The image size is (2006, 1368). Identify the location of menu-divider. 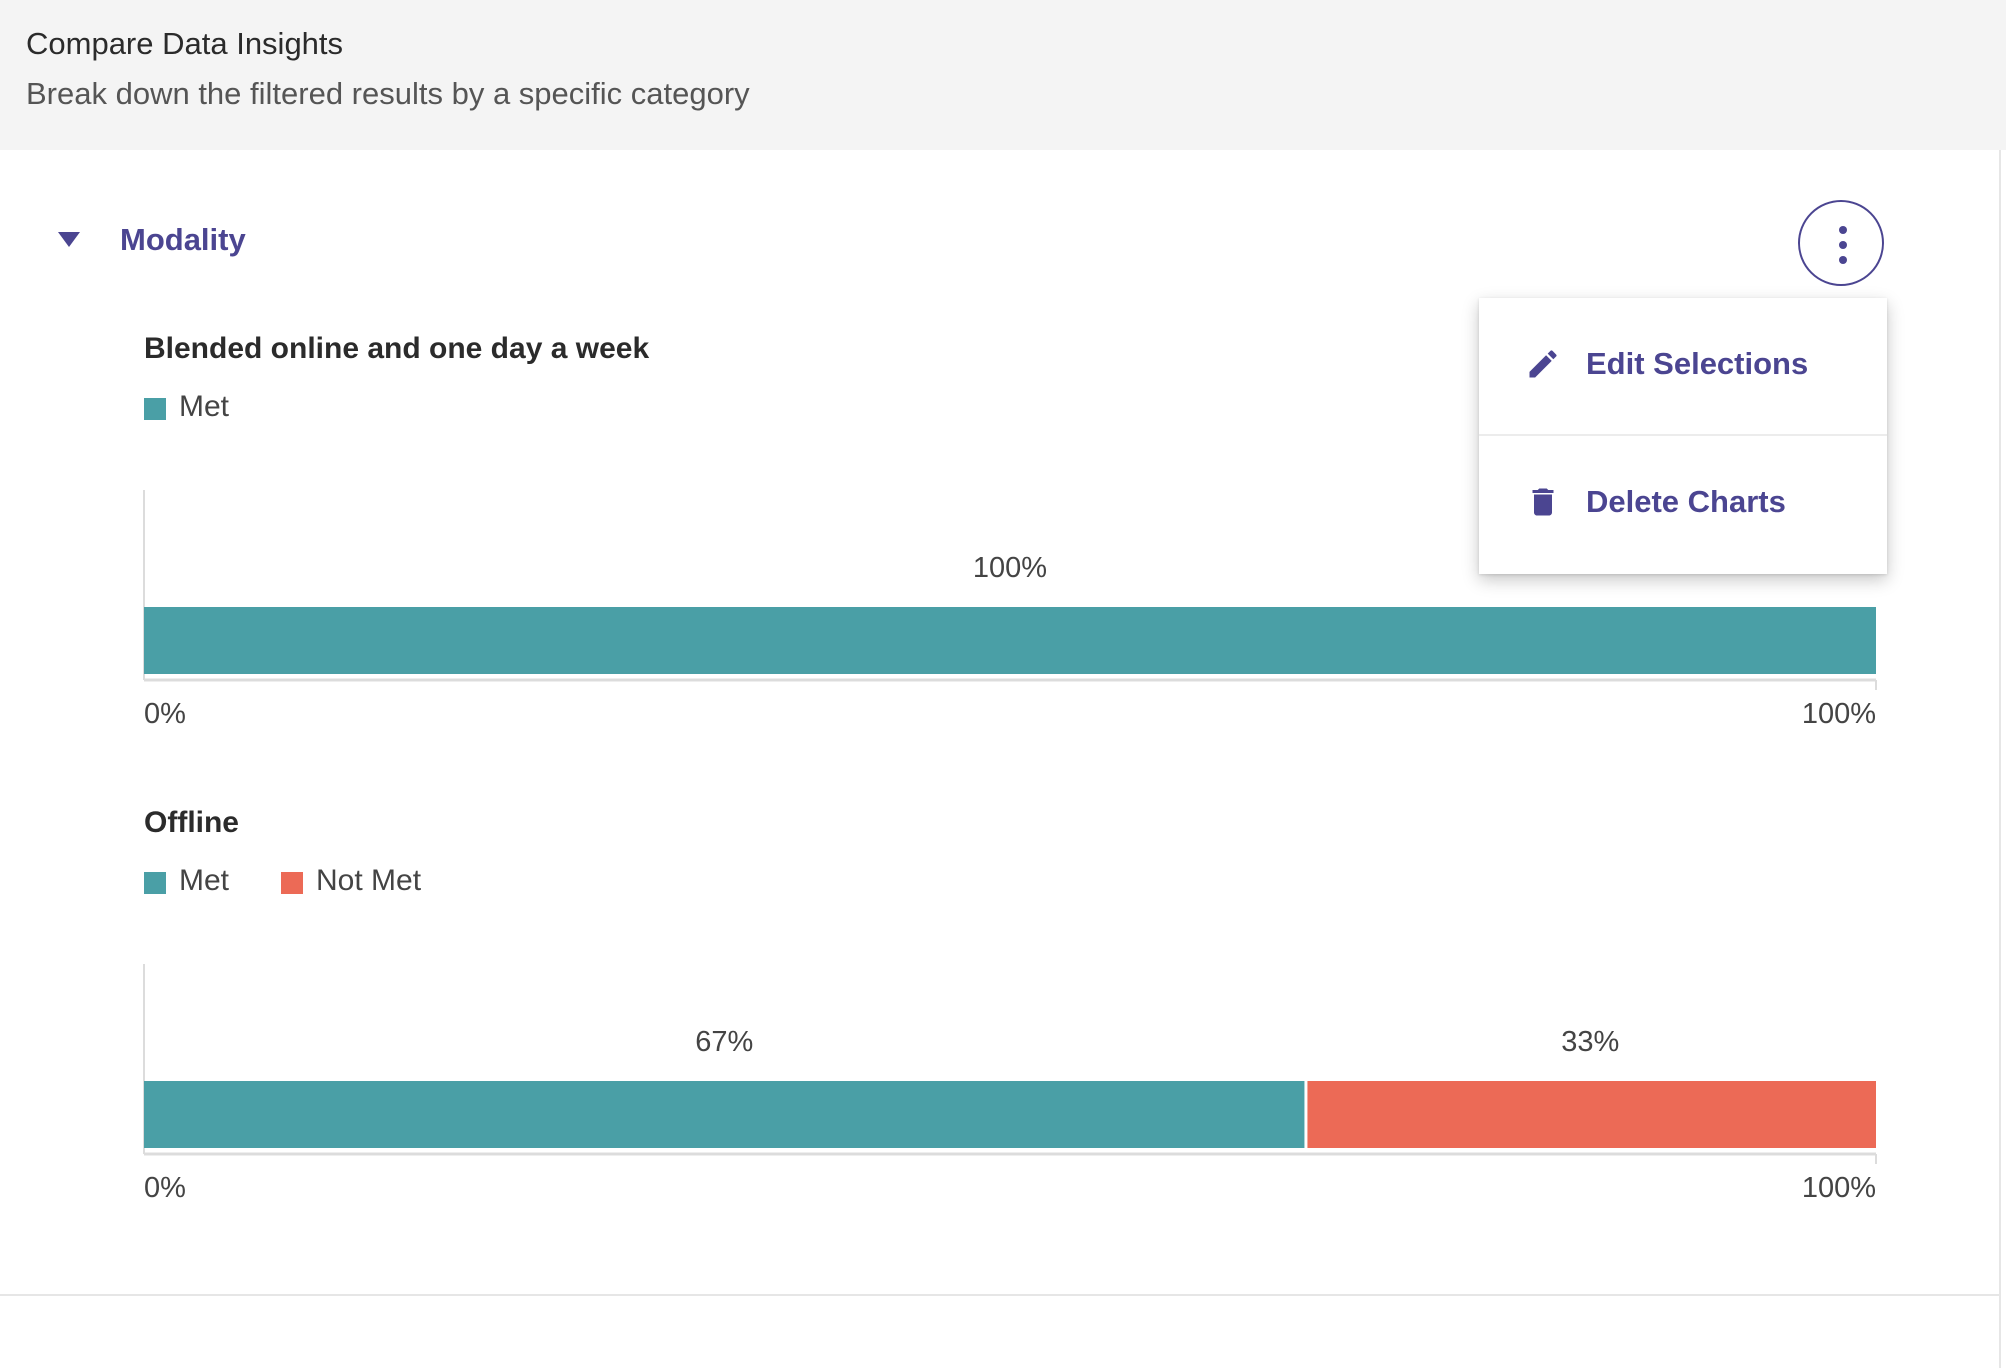
(1683, 435).